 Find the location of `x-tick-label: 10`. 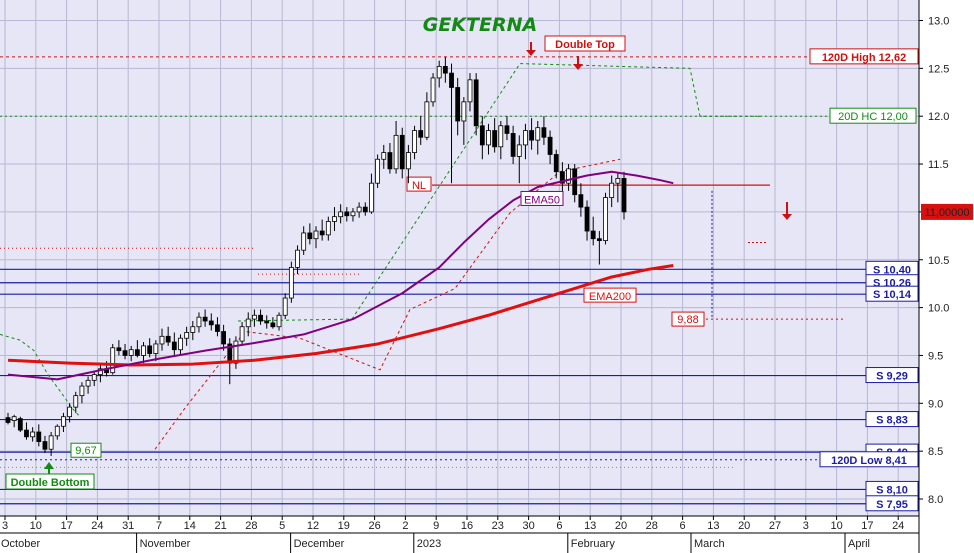

x-tick-label: 10 is located at coordinates (36, 526).